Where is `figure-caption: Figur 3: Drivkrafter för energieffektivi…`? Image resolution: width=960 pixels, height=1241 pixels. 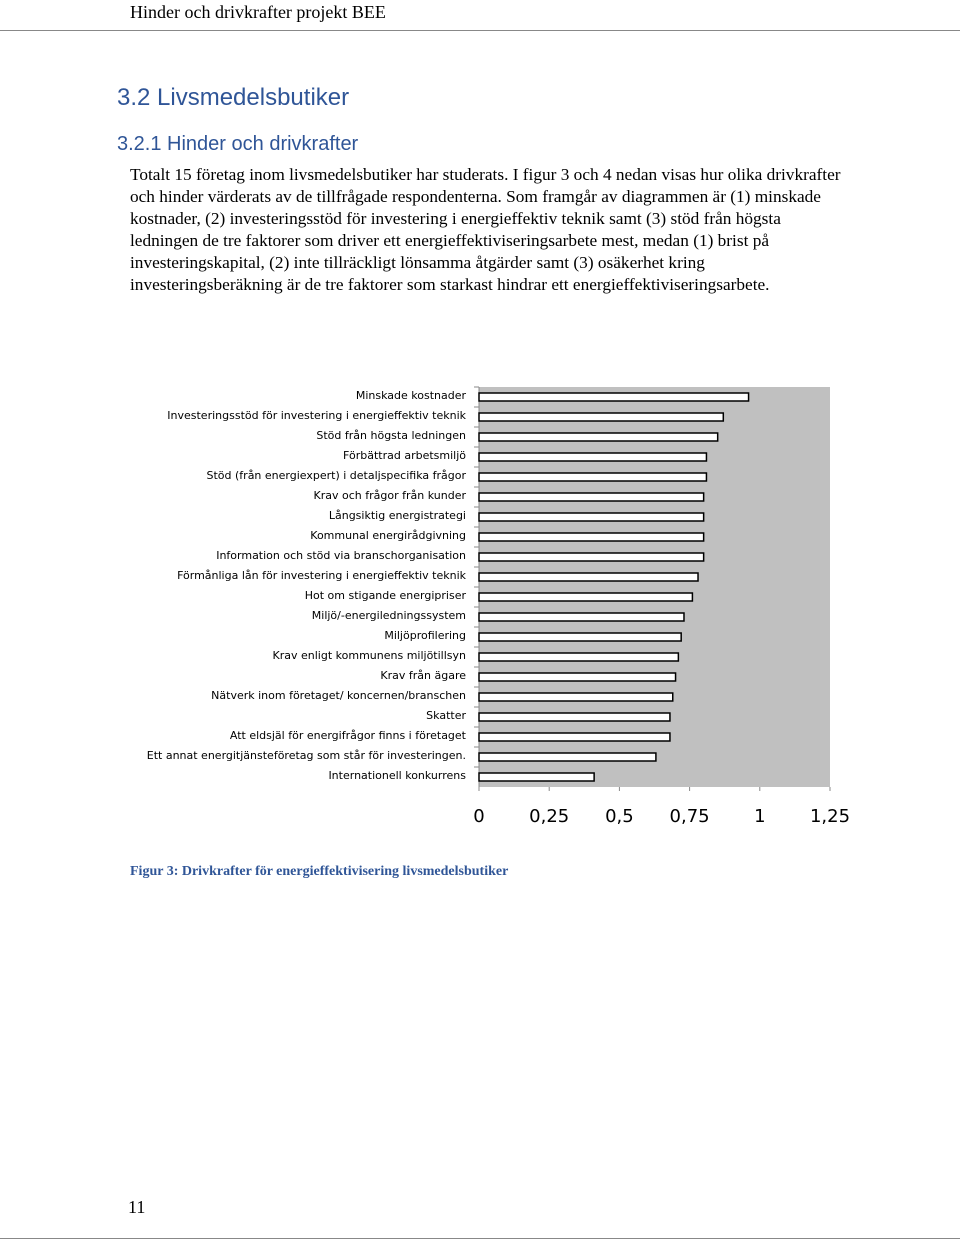 figure-caption: Figur 3: Drivkrafter för energieffektivi… is located at coordinates (319, 871).